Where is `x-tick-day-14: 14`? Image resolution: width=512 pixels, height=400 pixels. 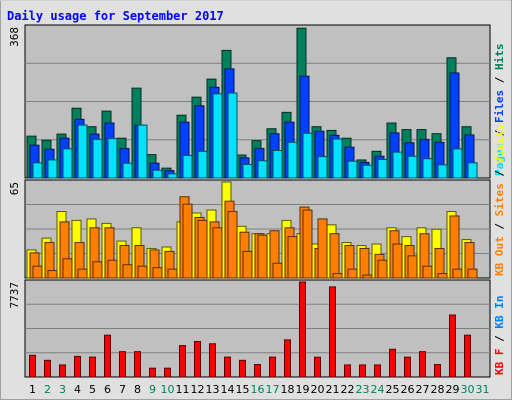 x-tick-day-14: 14 is located at coordinates (228, 389).